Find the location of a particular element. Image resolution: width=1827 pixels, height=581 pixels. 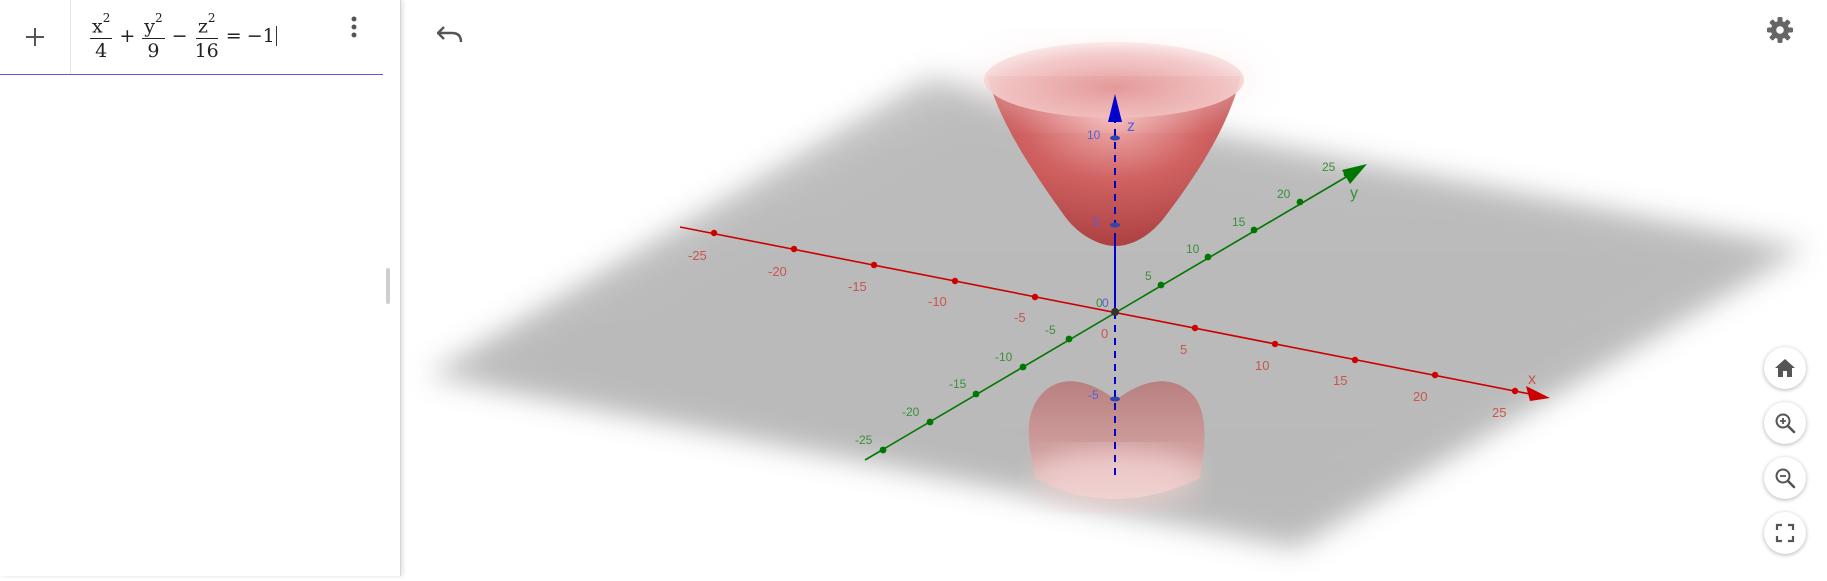

expression-row: x2 4 + y2 9 − z2 16 = −1 is located at coordinates (191, 37).